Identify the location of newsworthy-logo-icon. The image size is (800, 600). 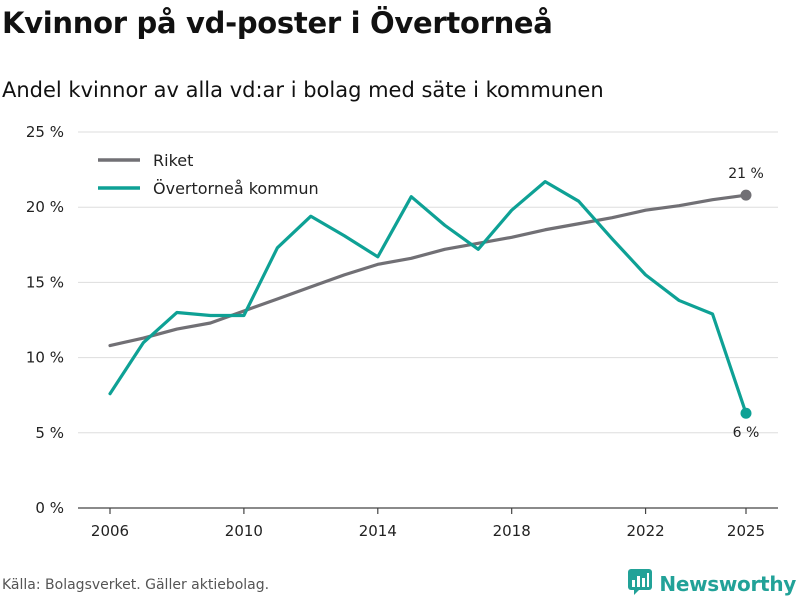
(640, 584).